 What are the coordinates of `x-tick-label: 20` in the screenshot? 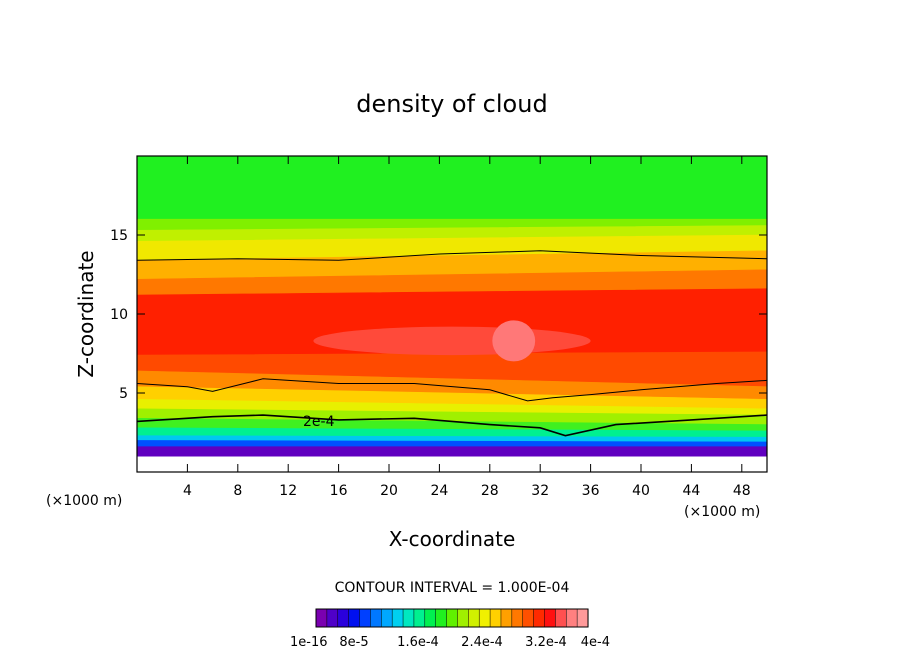 It's located at (389, 491).